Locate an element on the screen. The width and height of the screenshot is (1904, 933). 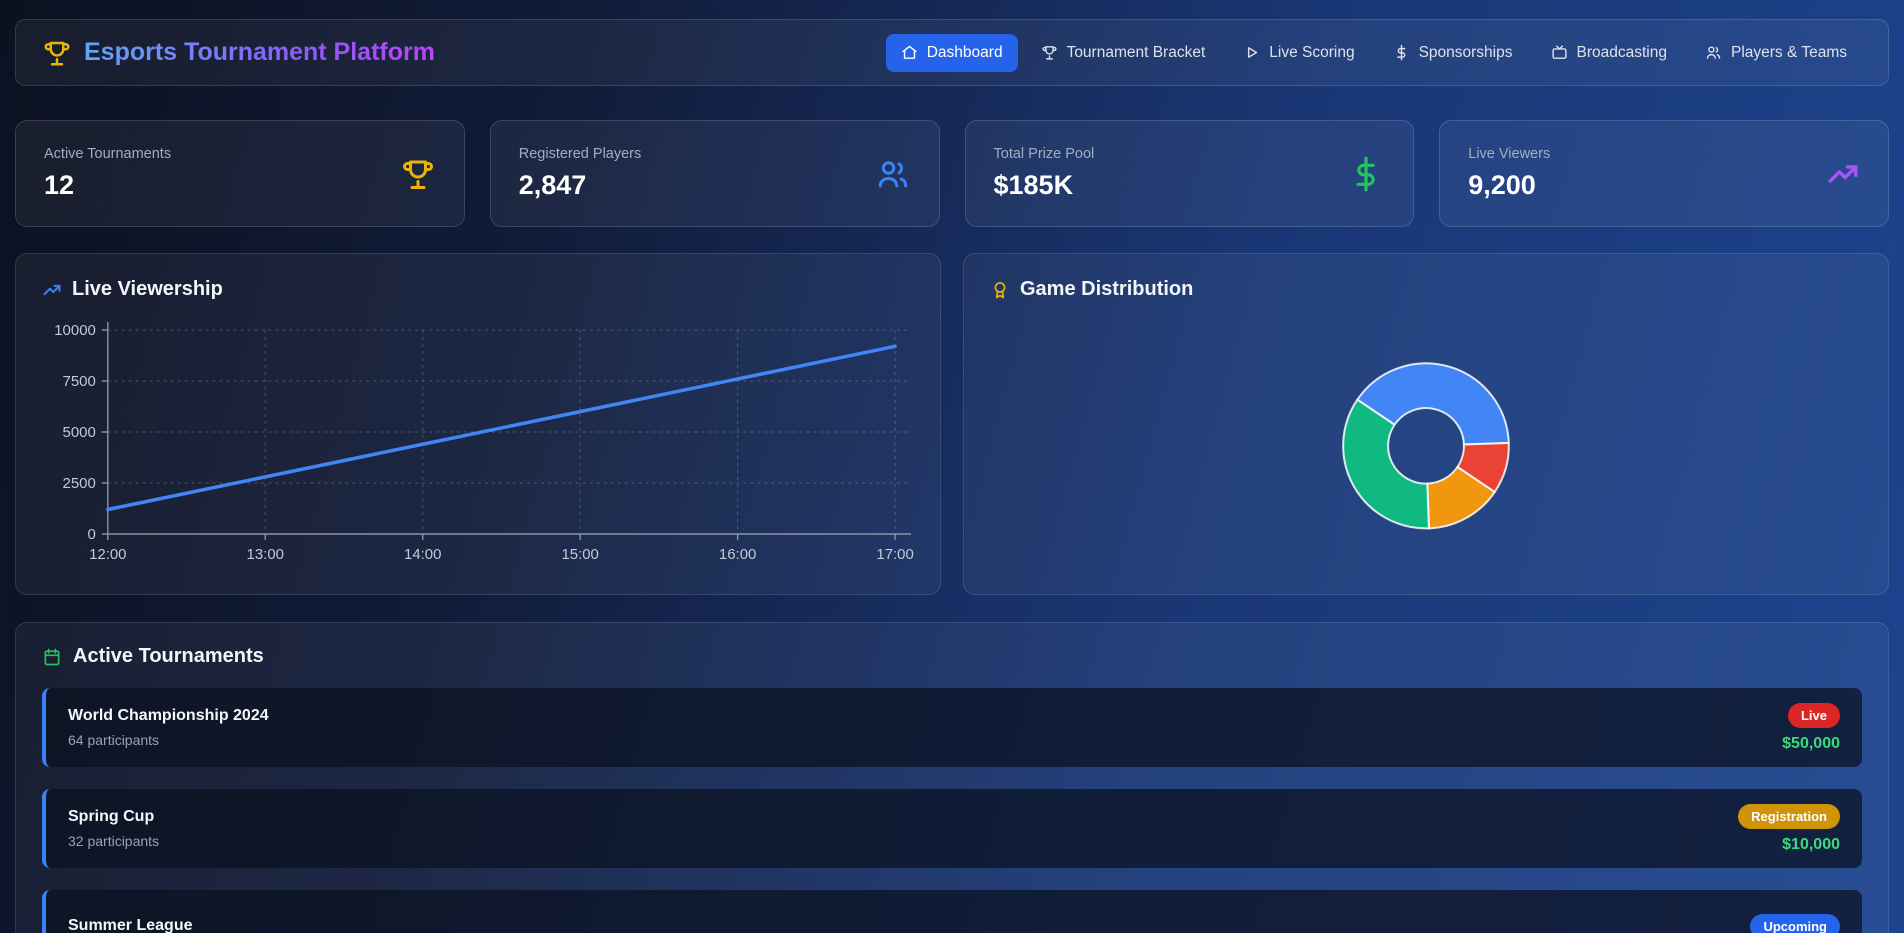
svg-text: 0 is located at coordinates (92, 534).